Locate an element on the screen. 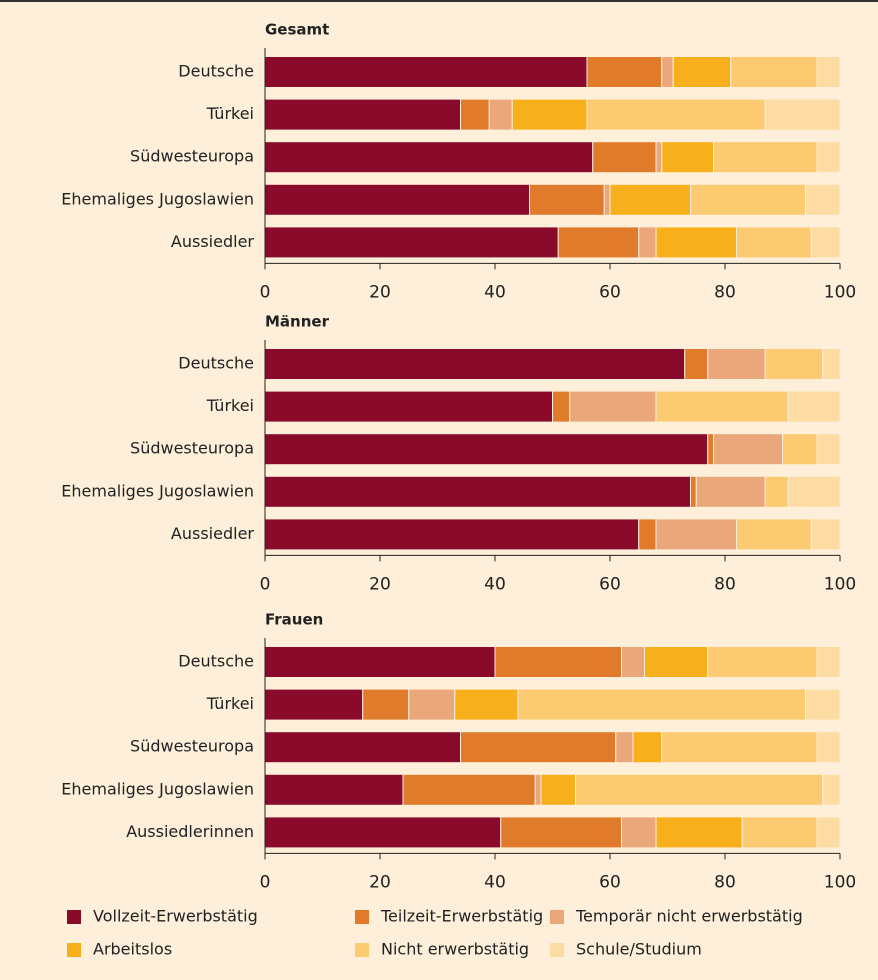 The height and width of the screenshot is (980, 878). legend-label: Nicht erwerbstätig is located at coordinates (455, 949).